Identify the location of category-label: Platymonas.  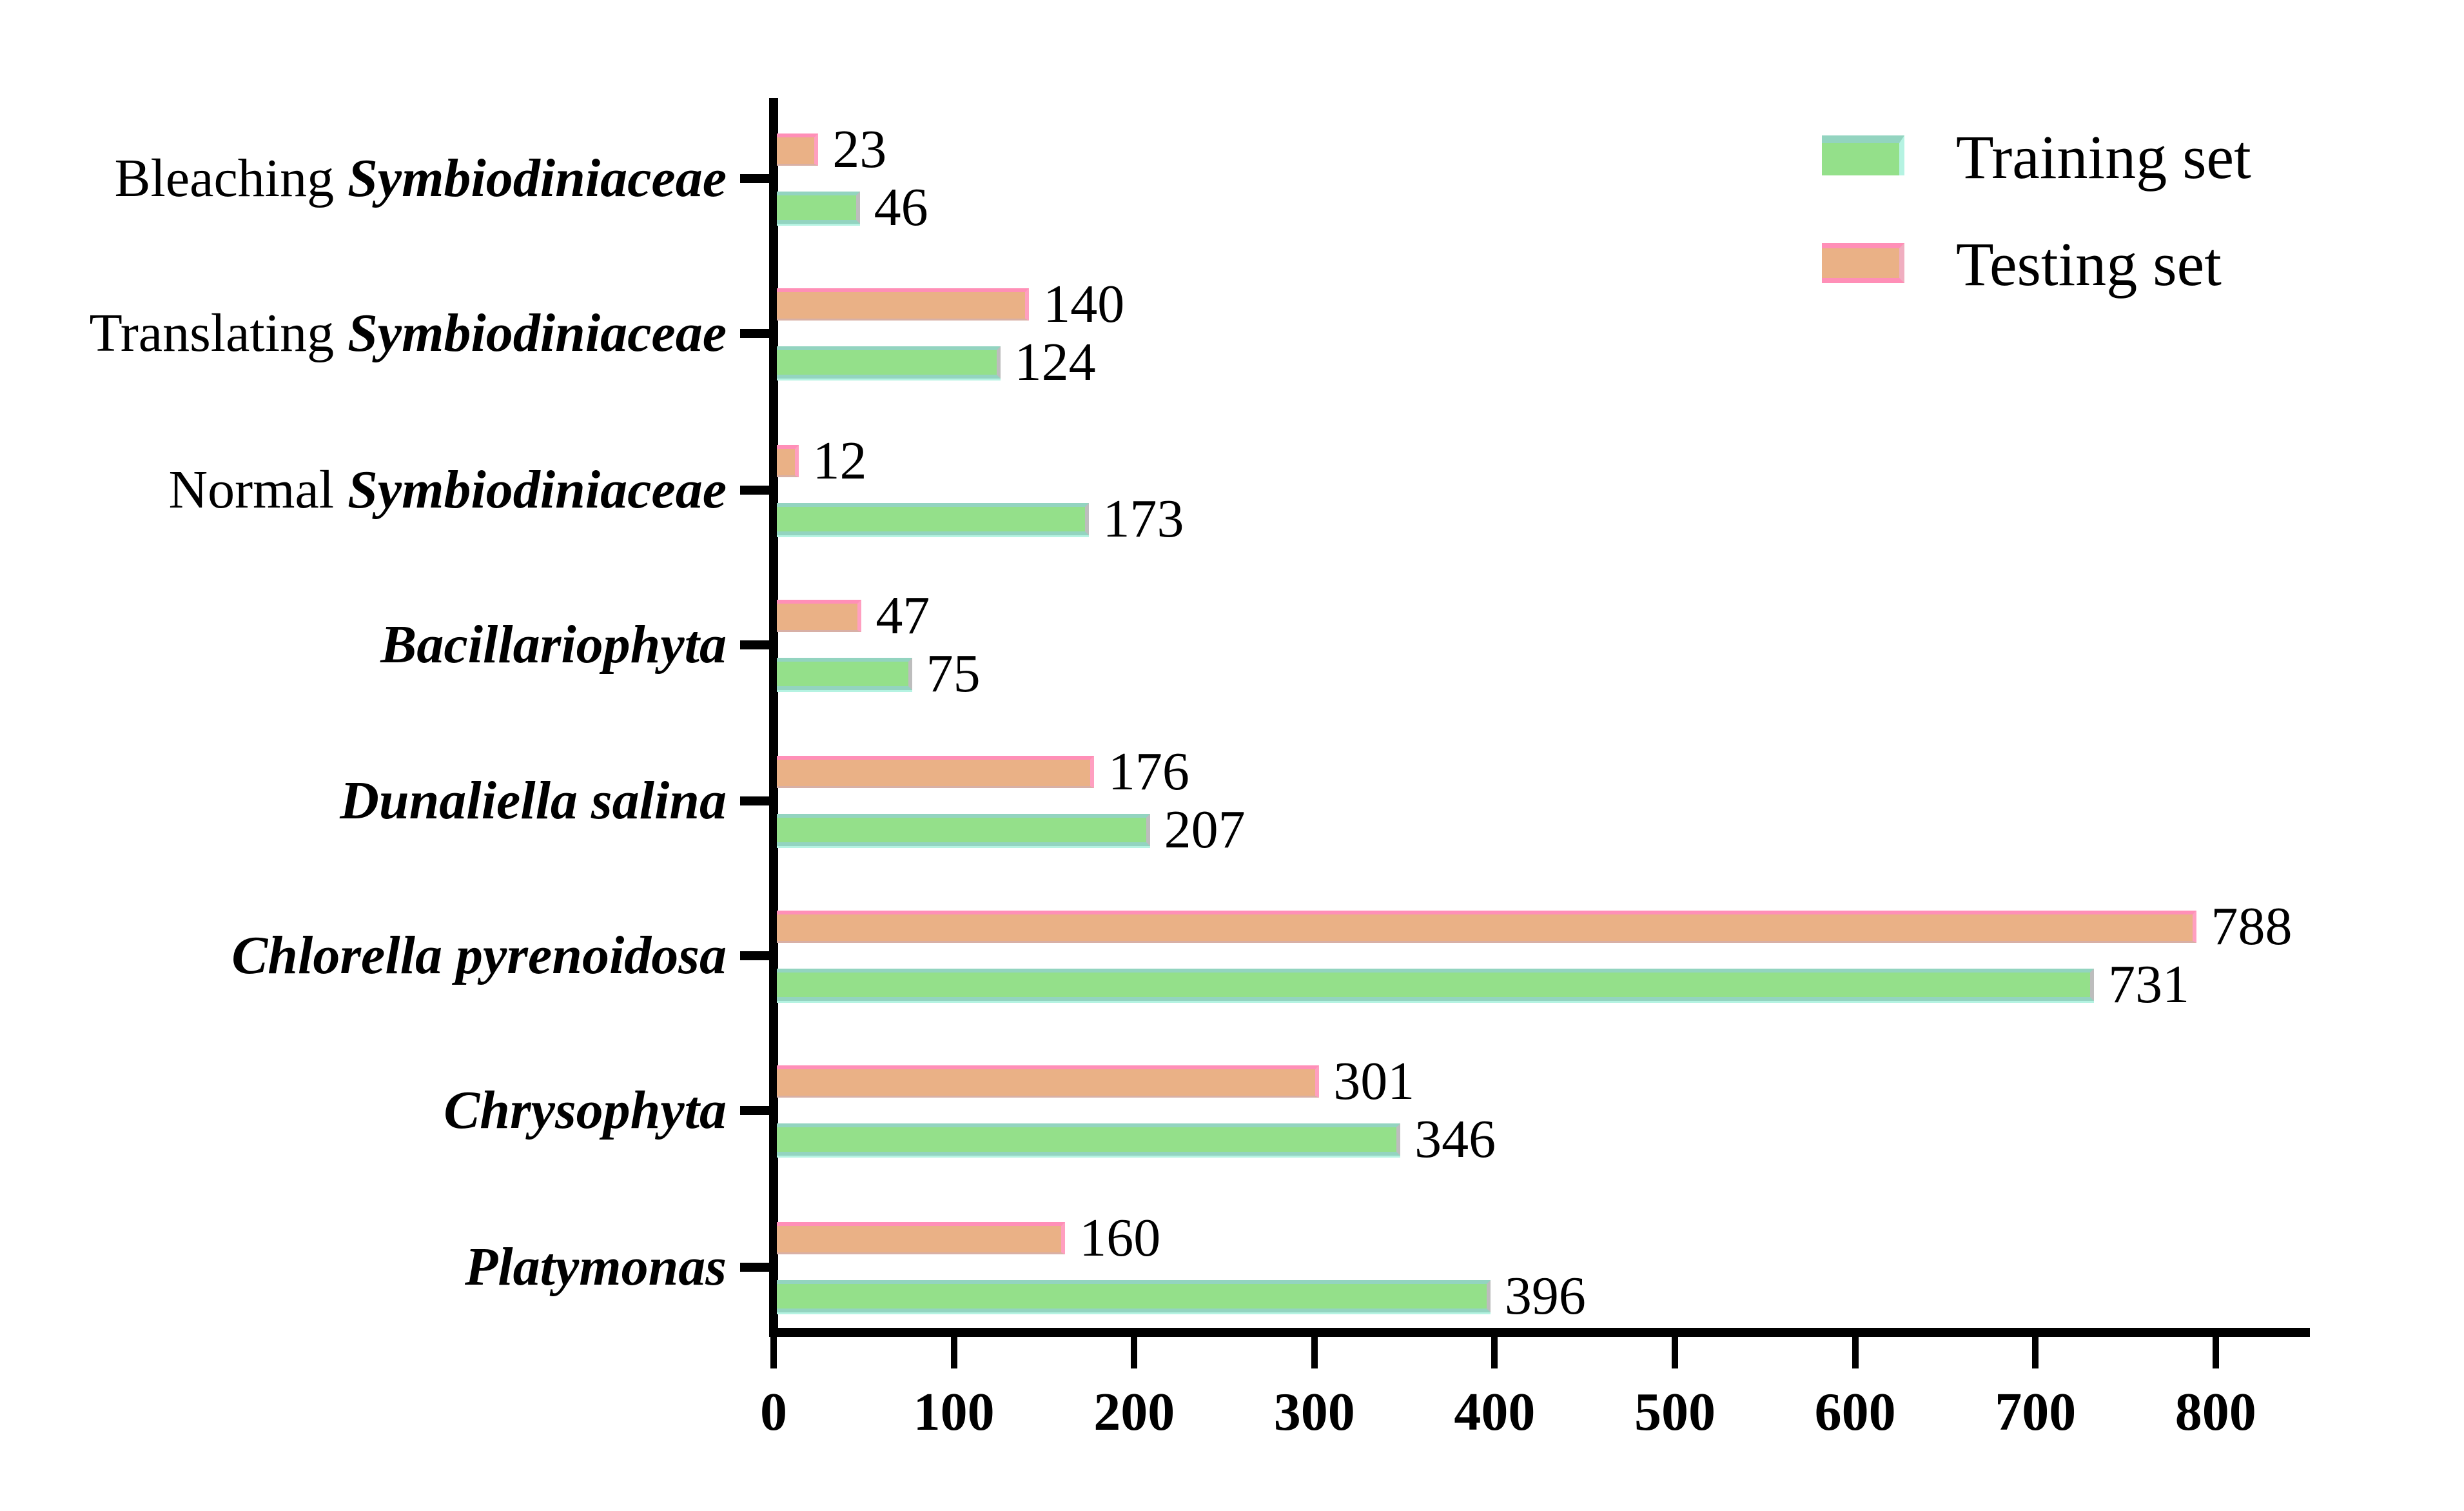
(596, 1267).